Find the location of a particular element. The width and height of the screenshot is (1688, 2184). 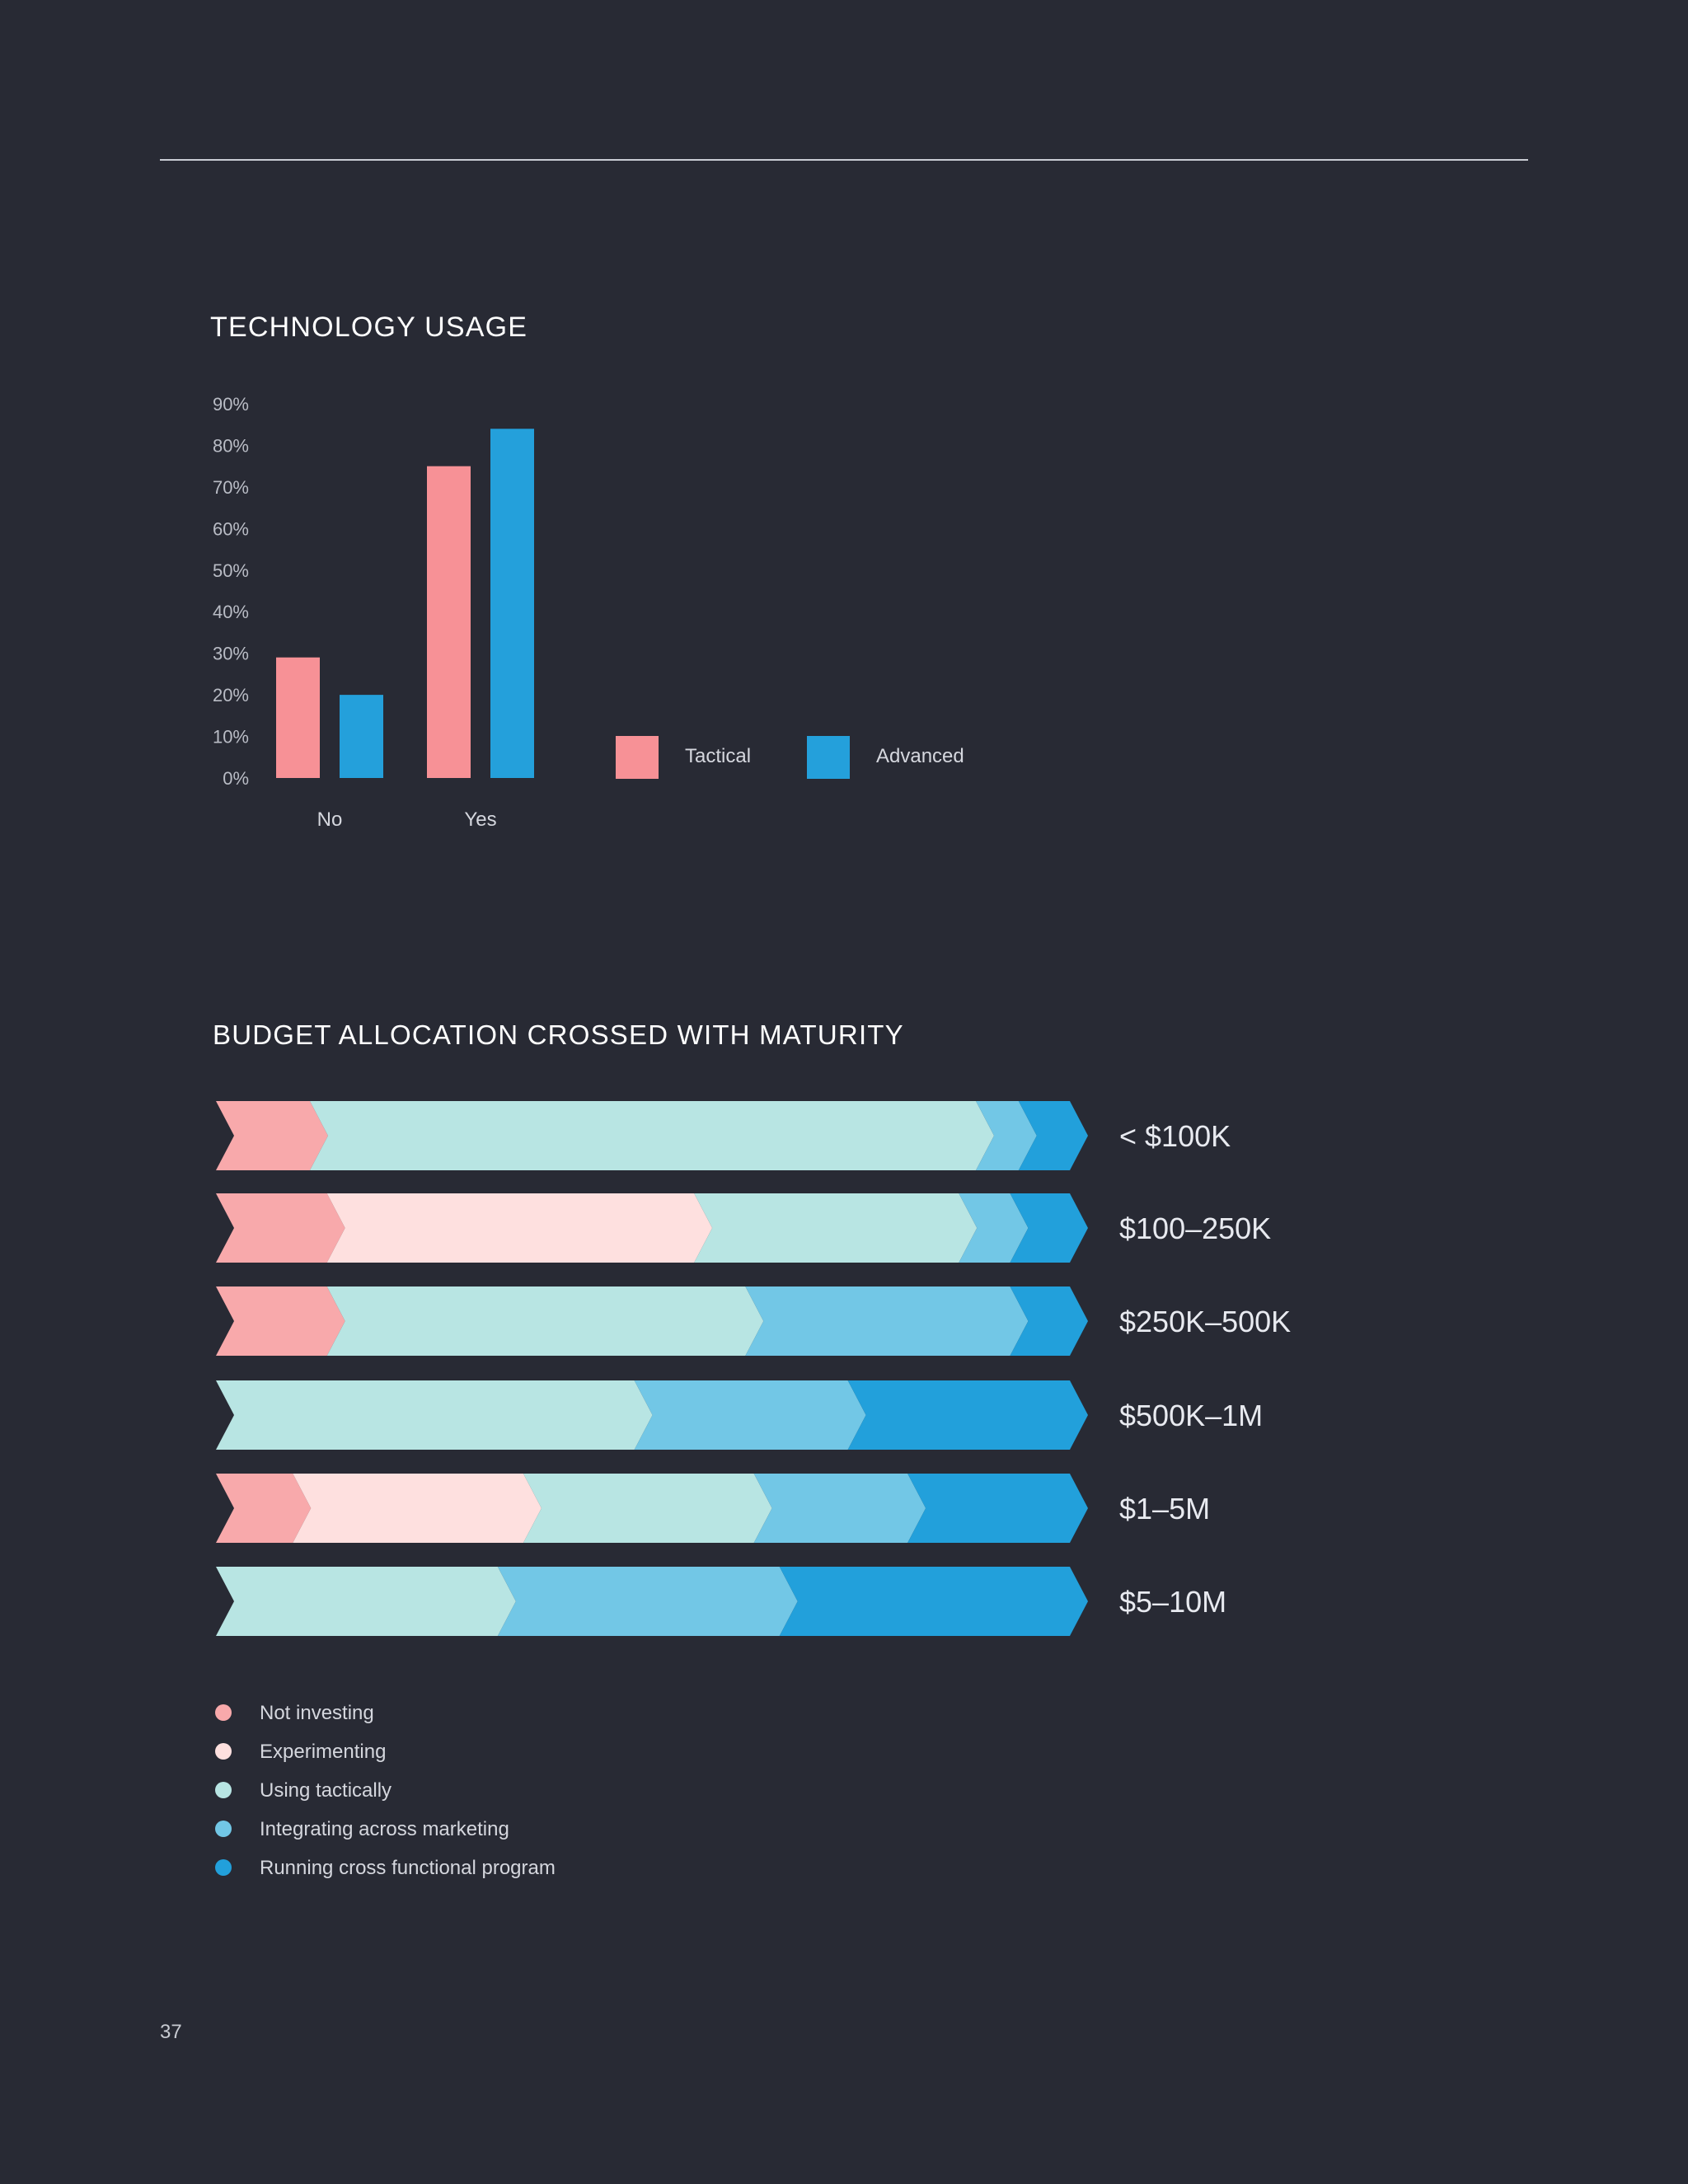

y-tick-label-10: 10% is located at coordinates (231, 737).